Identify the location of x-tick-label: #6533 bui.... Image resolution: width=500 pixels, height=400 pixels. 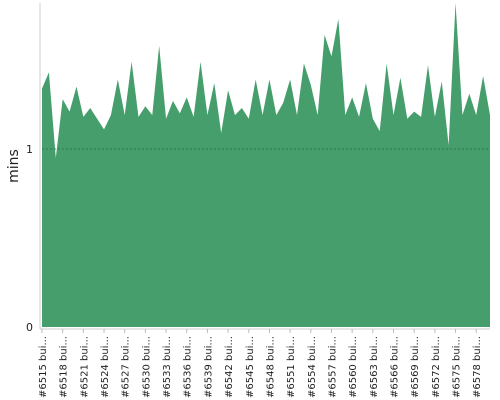
(167, 367).